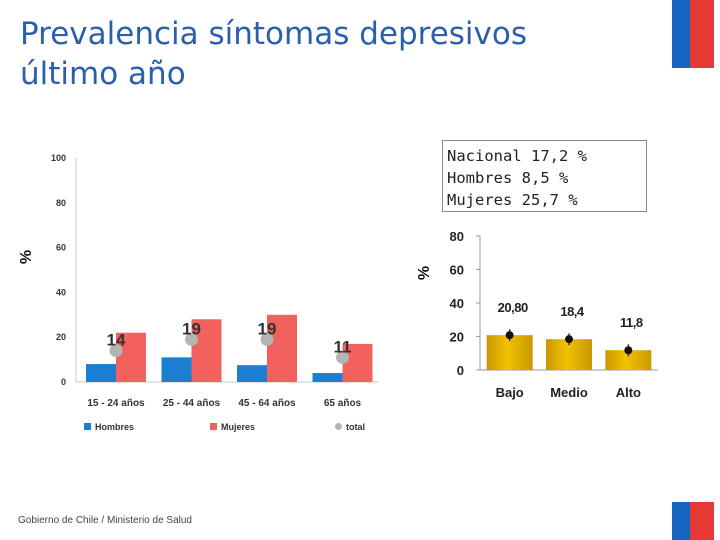  What do you see at coordinates (628, 360) in the screenshot?
I see `chart2-bar` at bounding box center [628, 360].